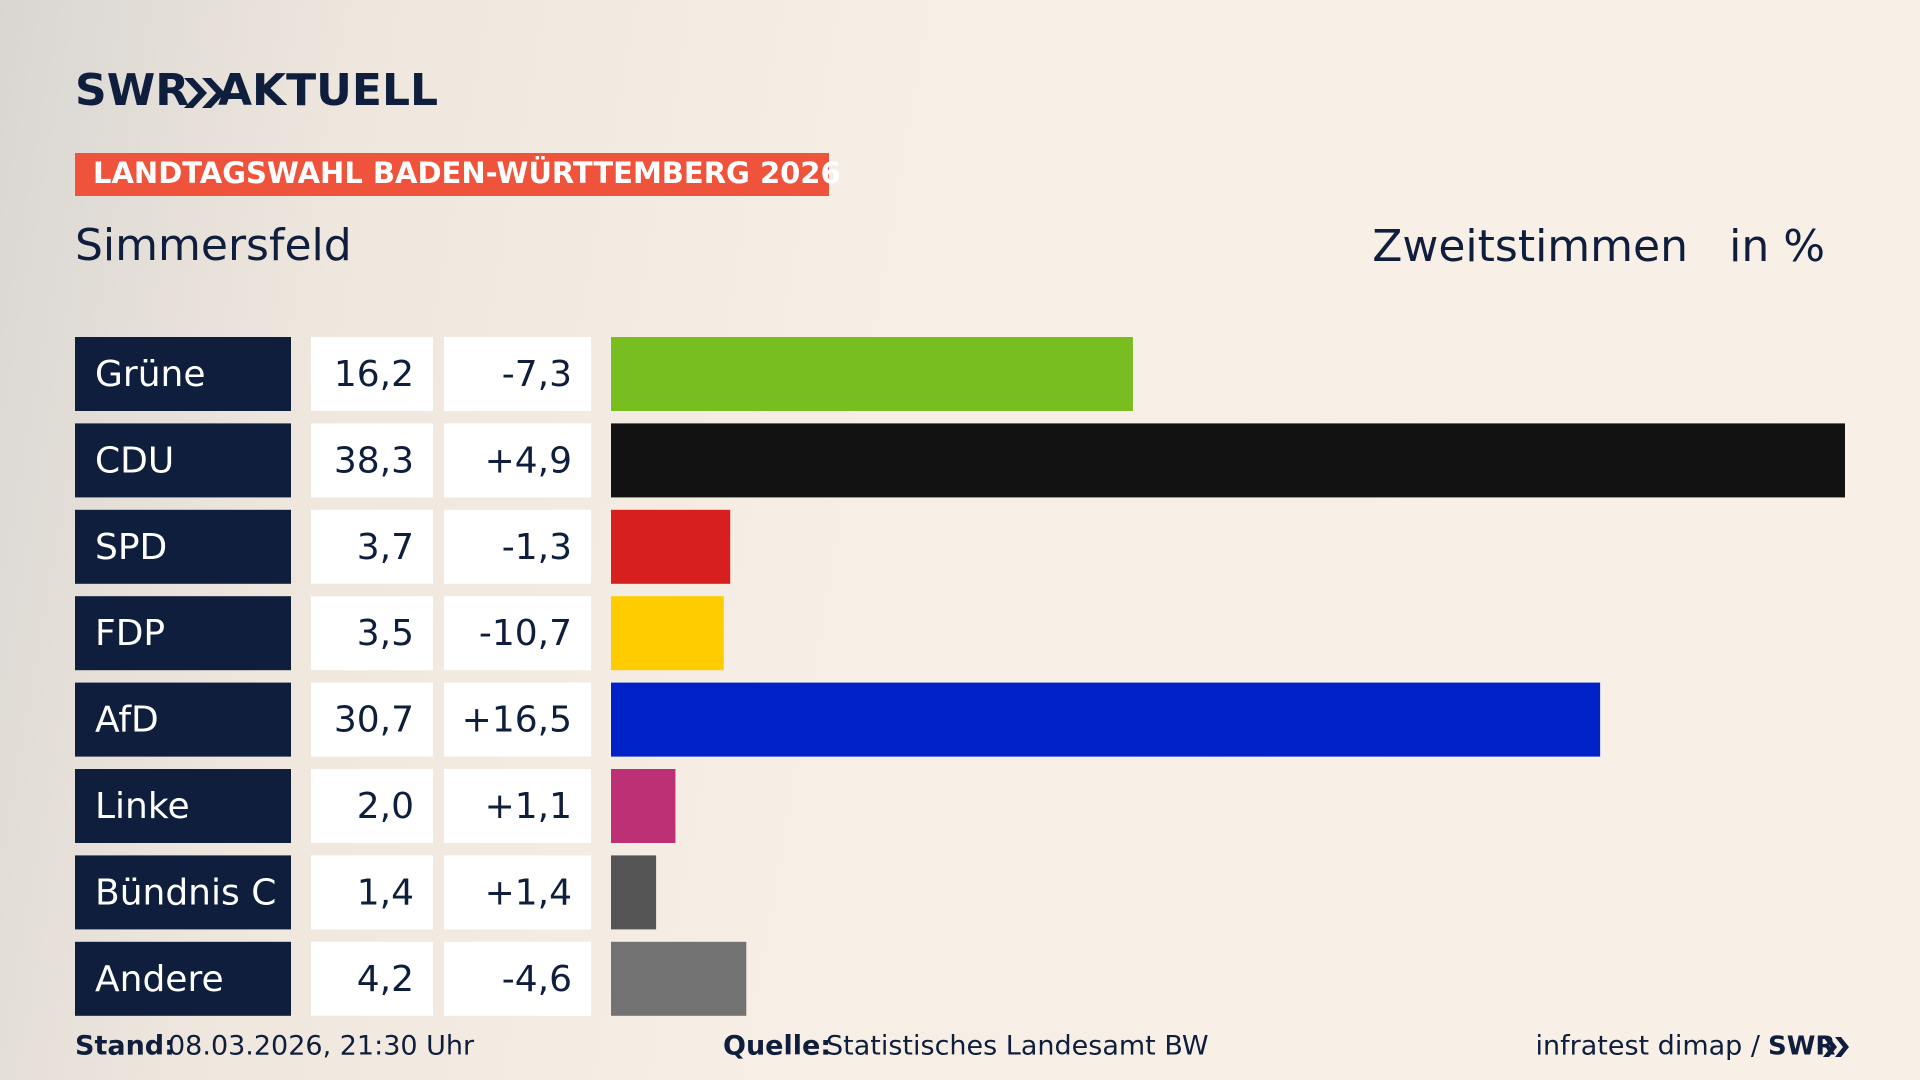 The width and height of the screenshot is (1920, 1080). I want to click on stand-label: Stand:, so click(125, 1046).